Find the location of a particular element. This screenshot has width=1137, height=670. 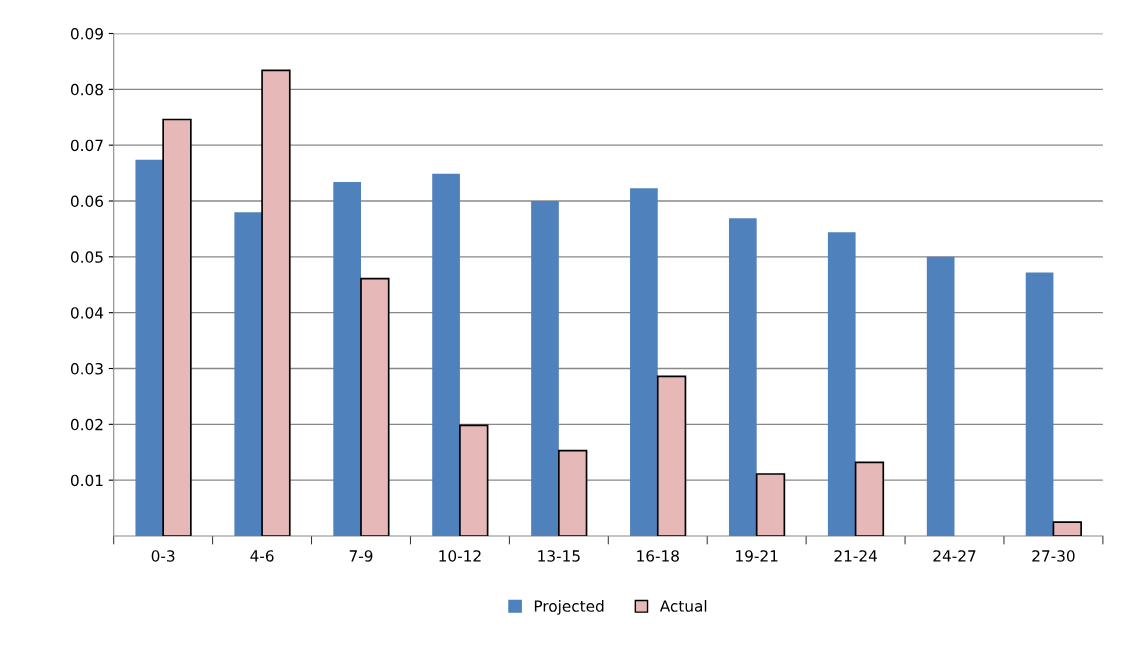

x-tick-label: 16-18 is located at coordinates (658, 556).